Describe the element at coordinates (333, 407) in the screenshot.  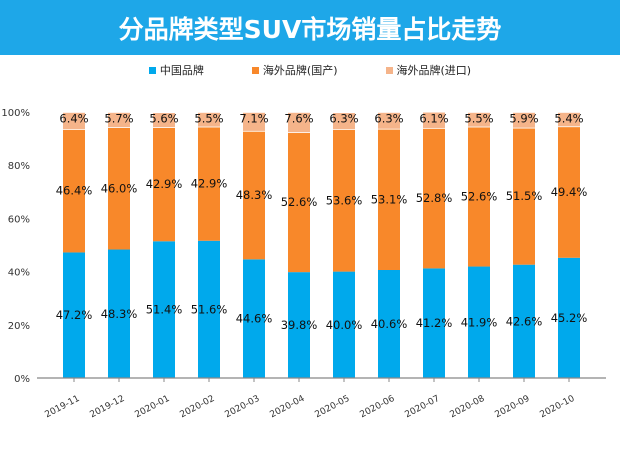
I see `x-tick-label: 2020-05` at that location.